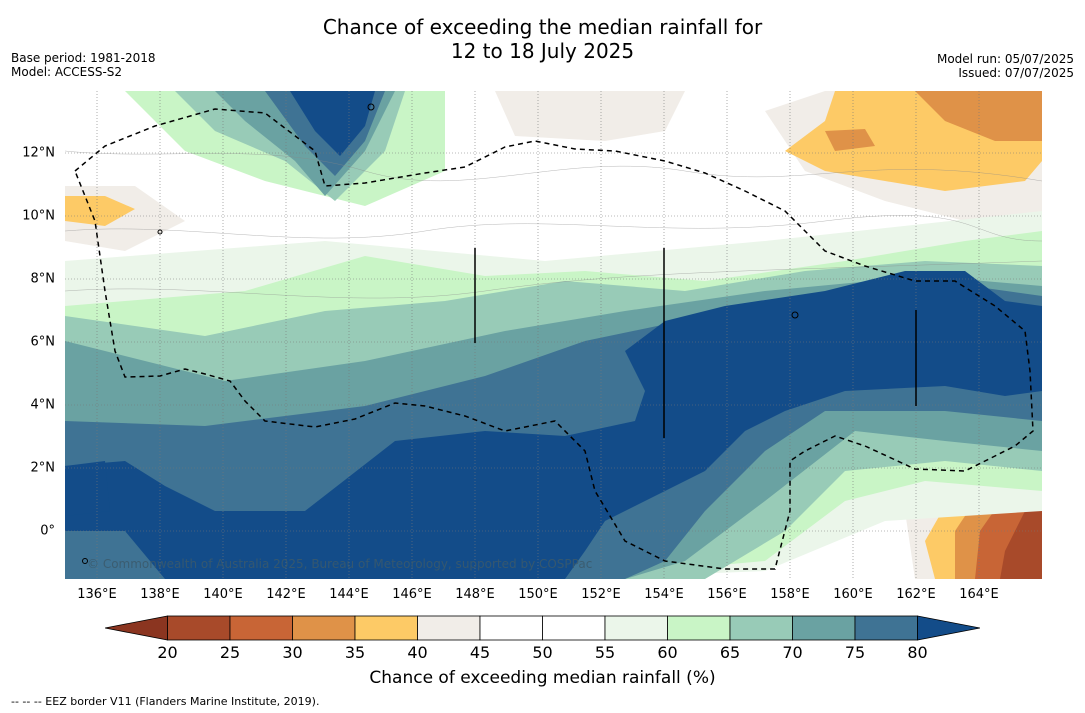 This screenshot has height=713, width=1085. Describe the element at coordinates (538, 594) in the screenshot. I see `x-tick-label: 150°E` at that location.